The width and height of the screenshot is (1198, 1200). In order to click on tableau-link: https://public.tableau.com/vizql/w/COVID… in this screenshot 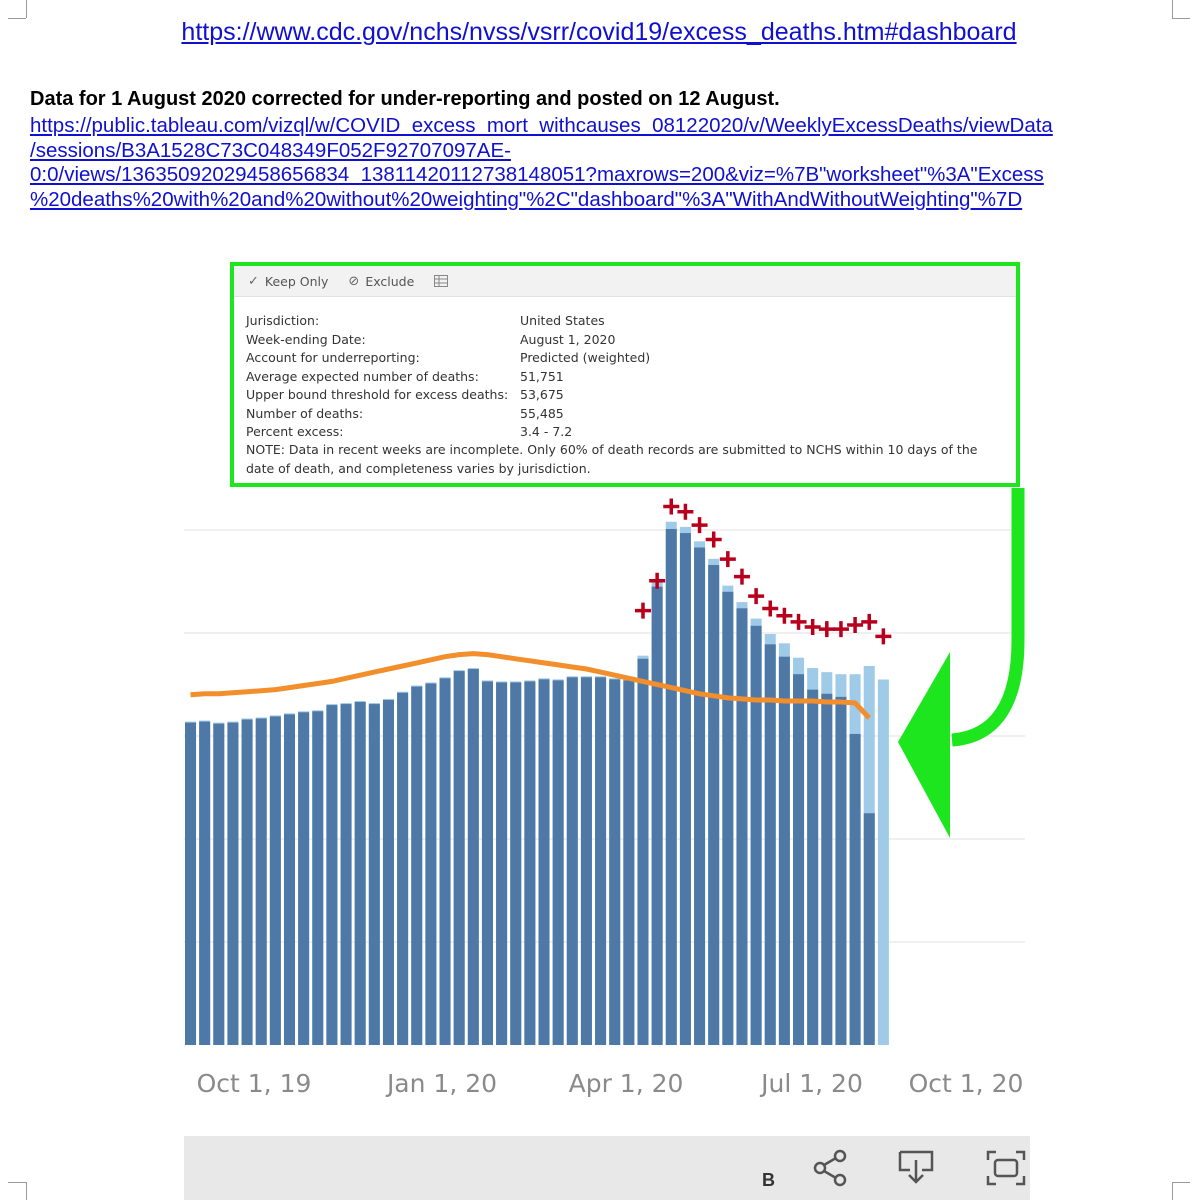, I will do `click(610, 163)`.